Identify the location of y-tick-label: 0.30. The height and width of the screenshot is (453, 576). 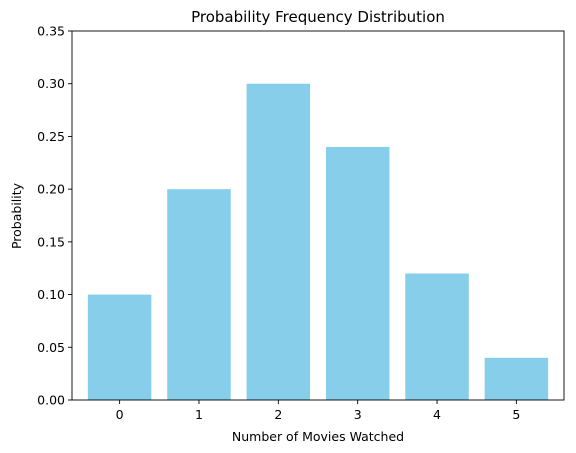
(51, 83).